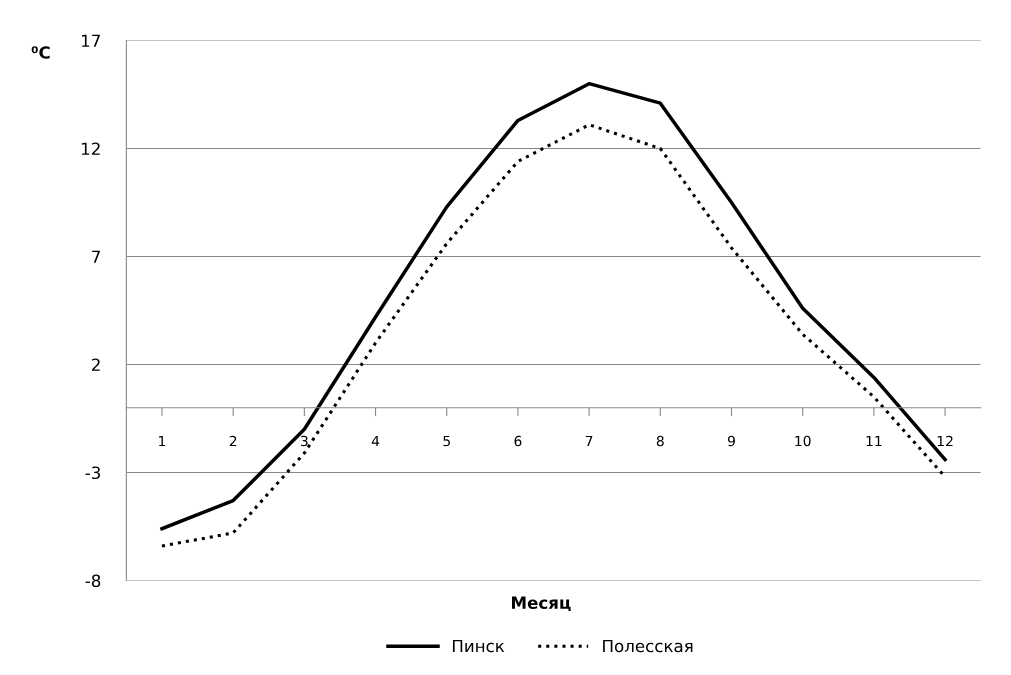 The width and height of the screenshot is (1011, 675). I want to click on legend-label: Полесская, so click(648, 646).